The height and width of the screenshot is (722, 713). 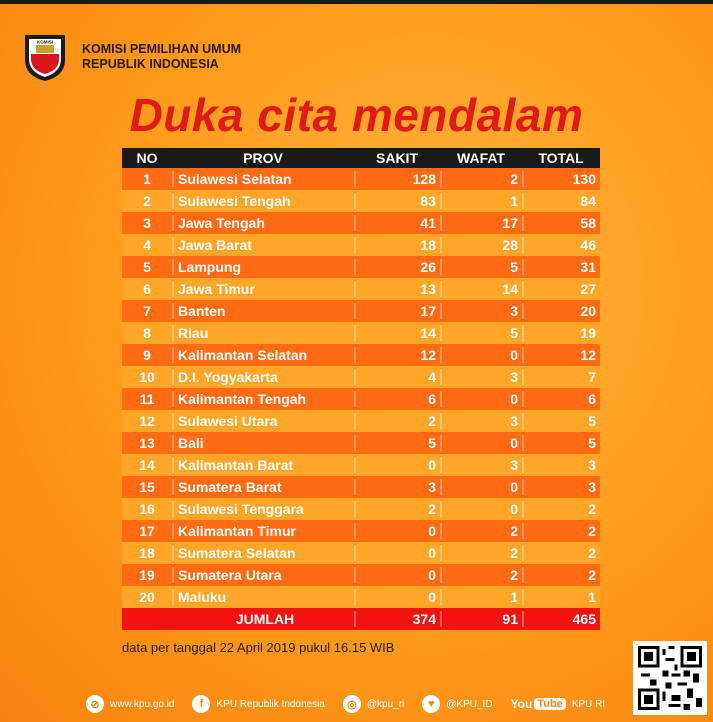 I want to click on row-no: 11, so click(x=147, y=399).